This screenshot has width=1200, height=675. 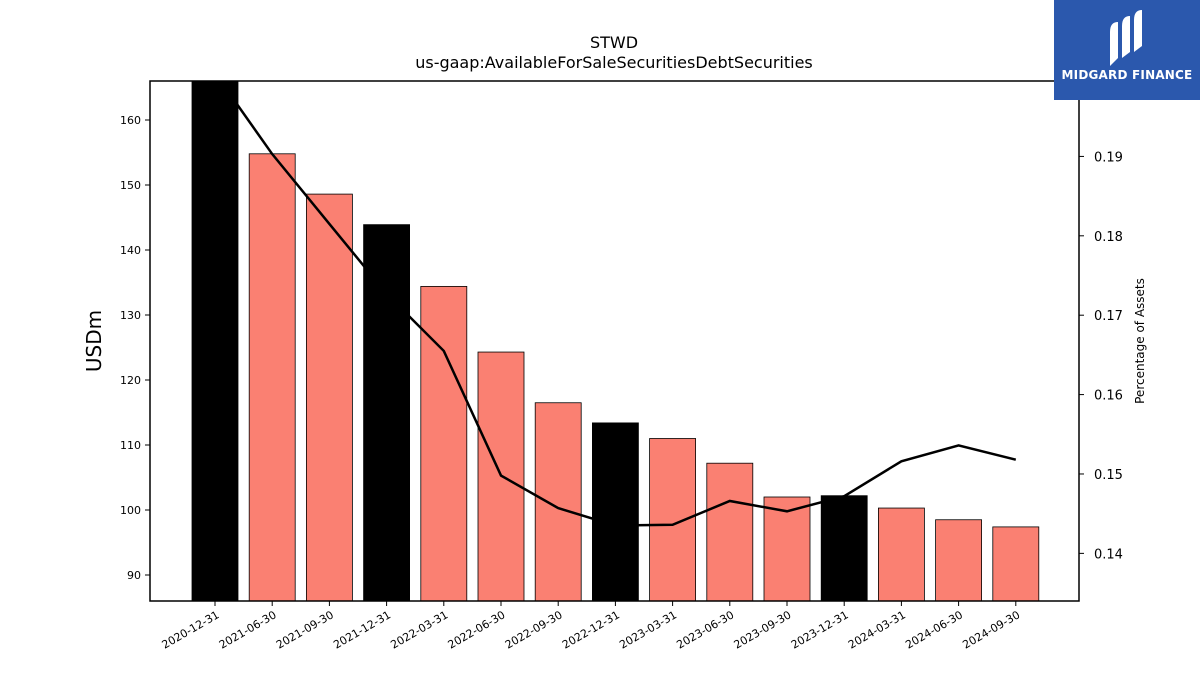 What do you see at coordinates (94, 341) in the screenshot?
I see `y-axis-label: USDm` at bounding box center [94, 341].